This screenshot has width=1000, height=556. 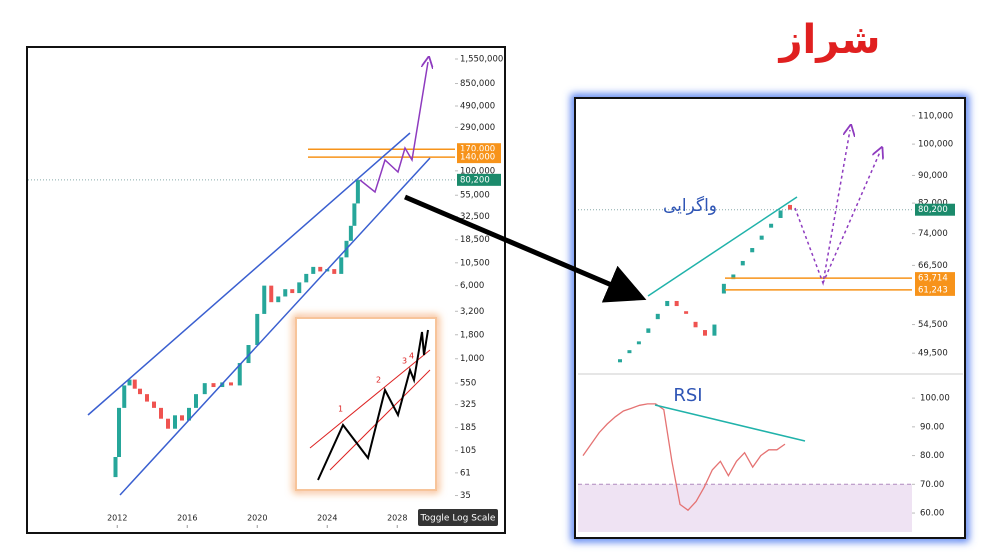 I want to click on toggle-label: Toggle Log Scale, so click(x=458, y=519).